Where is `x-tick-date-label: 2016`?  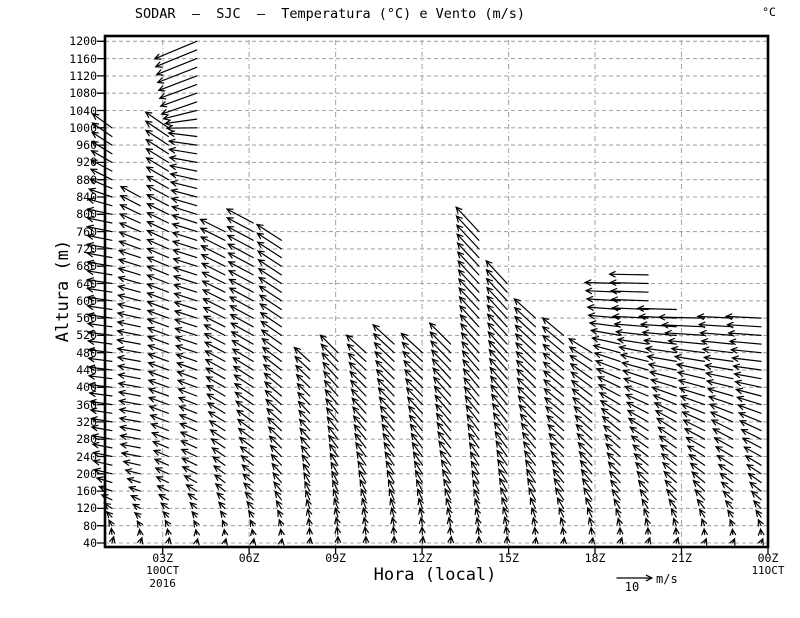
x-tick-date-label: 2016 is located at coordinates (162, 583).